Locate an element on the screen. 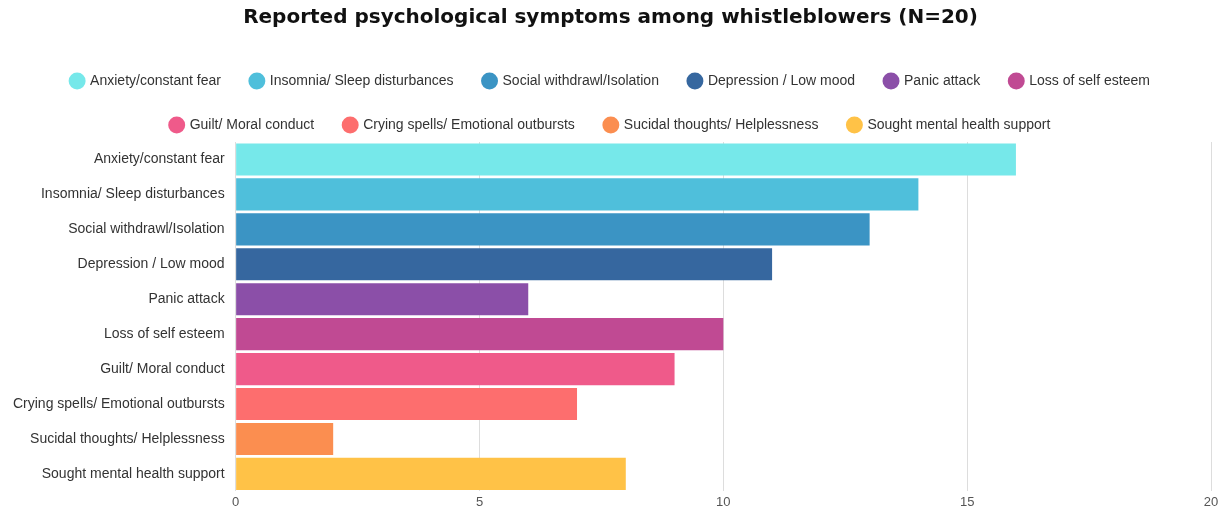  y-tick-label: Loss of self esteem is located at coordinates (164, 333).